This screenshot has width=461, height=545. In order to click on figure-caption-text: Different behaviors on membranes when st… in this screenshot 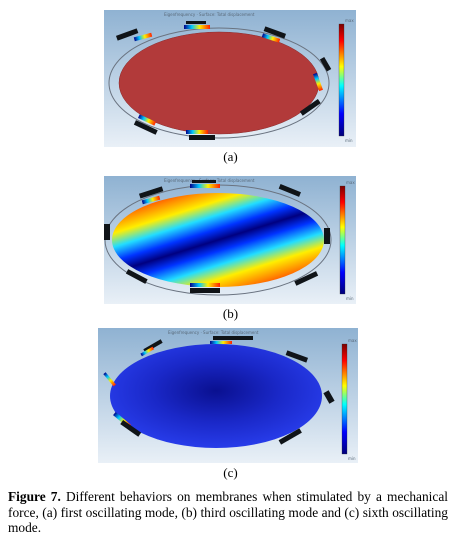, I will do `click(228, 512)`.